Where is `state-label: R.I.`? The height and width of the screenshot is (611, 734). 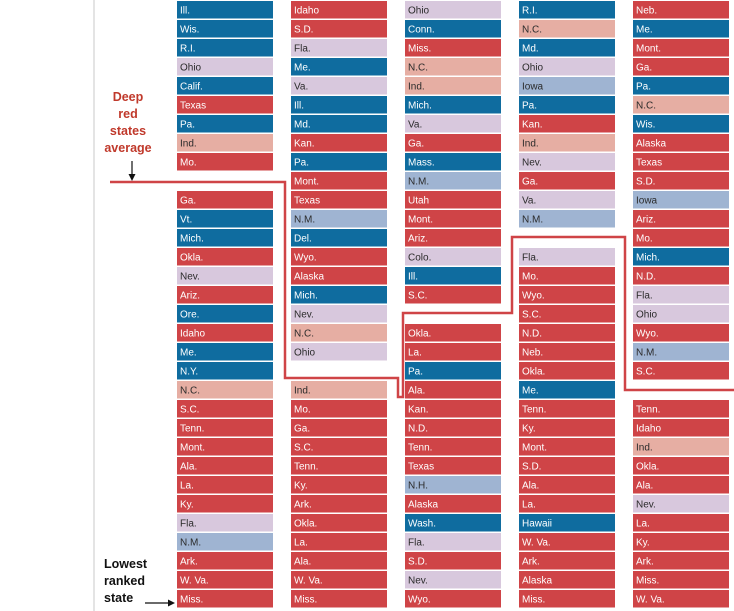
state-label: R.I. is located at coordinates (188, 49).